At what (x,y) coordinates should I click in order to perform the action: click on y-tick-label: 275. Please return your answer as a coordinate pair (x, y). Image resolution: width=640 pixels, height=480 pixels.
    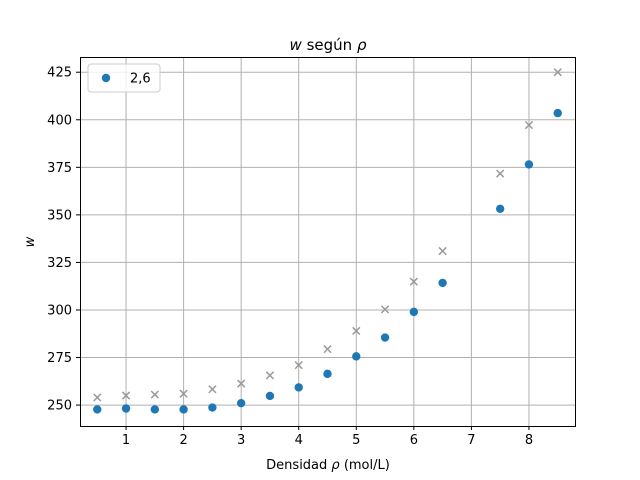
    Looking at the image, I should click on (59, 358).